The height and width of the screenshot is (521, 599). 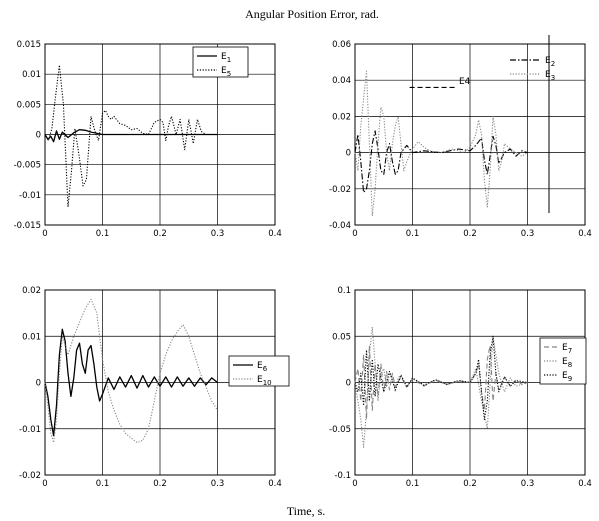 What do you see at coordinates (226, 58) in the screenshot?
I see `legend-label-e1: E1` at bounding box center [226, 58].